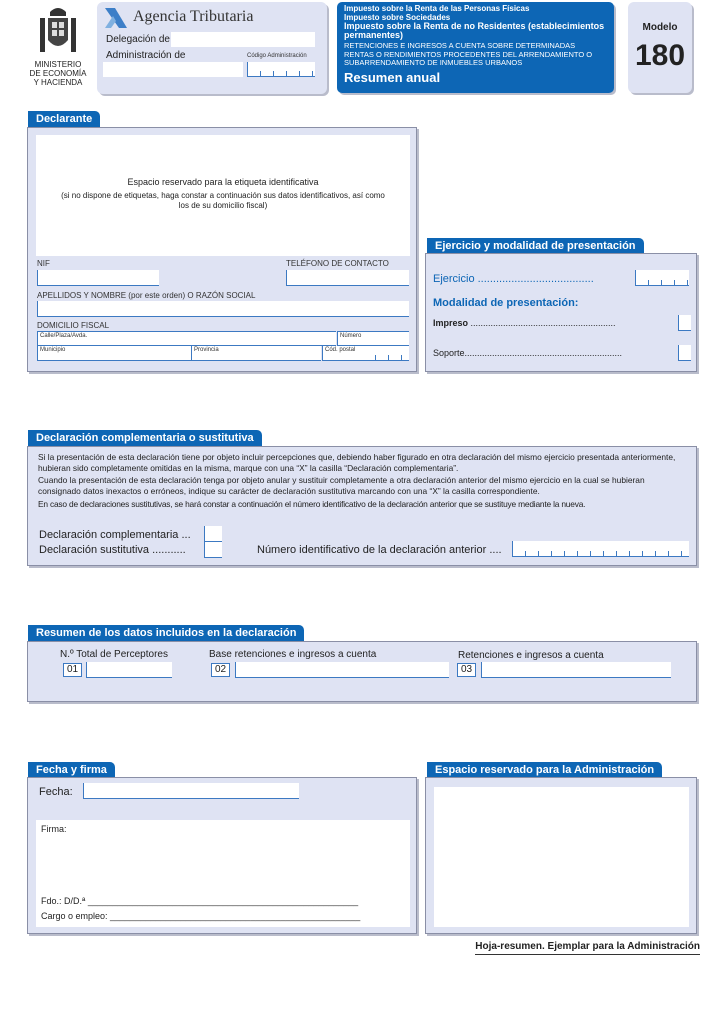 This screenshot has height=1024, width=724. I want to click on apellidos-input, so click(223, 309).